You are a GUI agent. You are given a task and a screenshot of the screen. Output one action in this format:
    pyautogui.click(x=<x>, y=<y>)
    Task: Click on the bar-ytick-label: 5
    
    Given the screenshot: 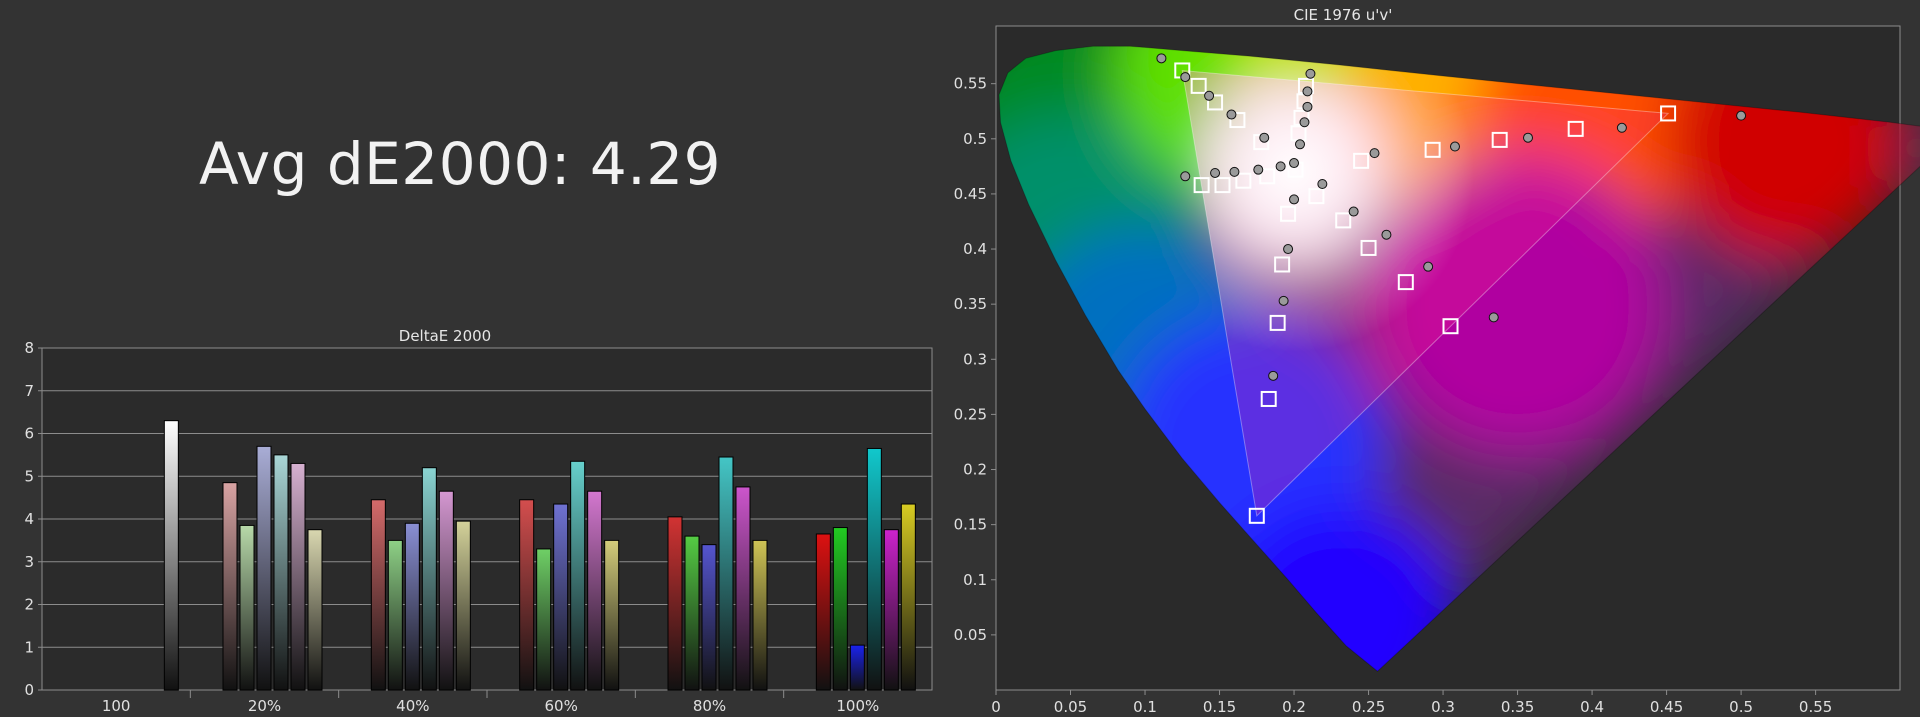 What is the action you would take?
    pyautogui.click(x=29, y=476)
    